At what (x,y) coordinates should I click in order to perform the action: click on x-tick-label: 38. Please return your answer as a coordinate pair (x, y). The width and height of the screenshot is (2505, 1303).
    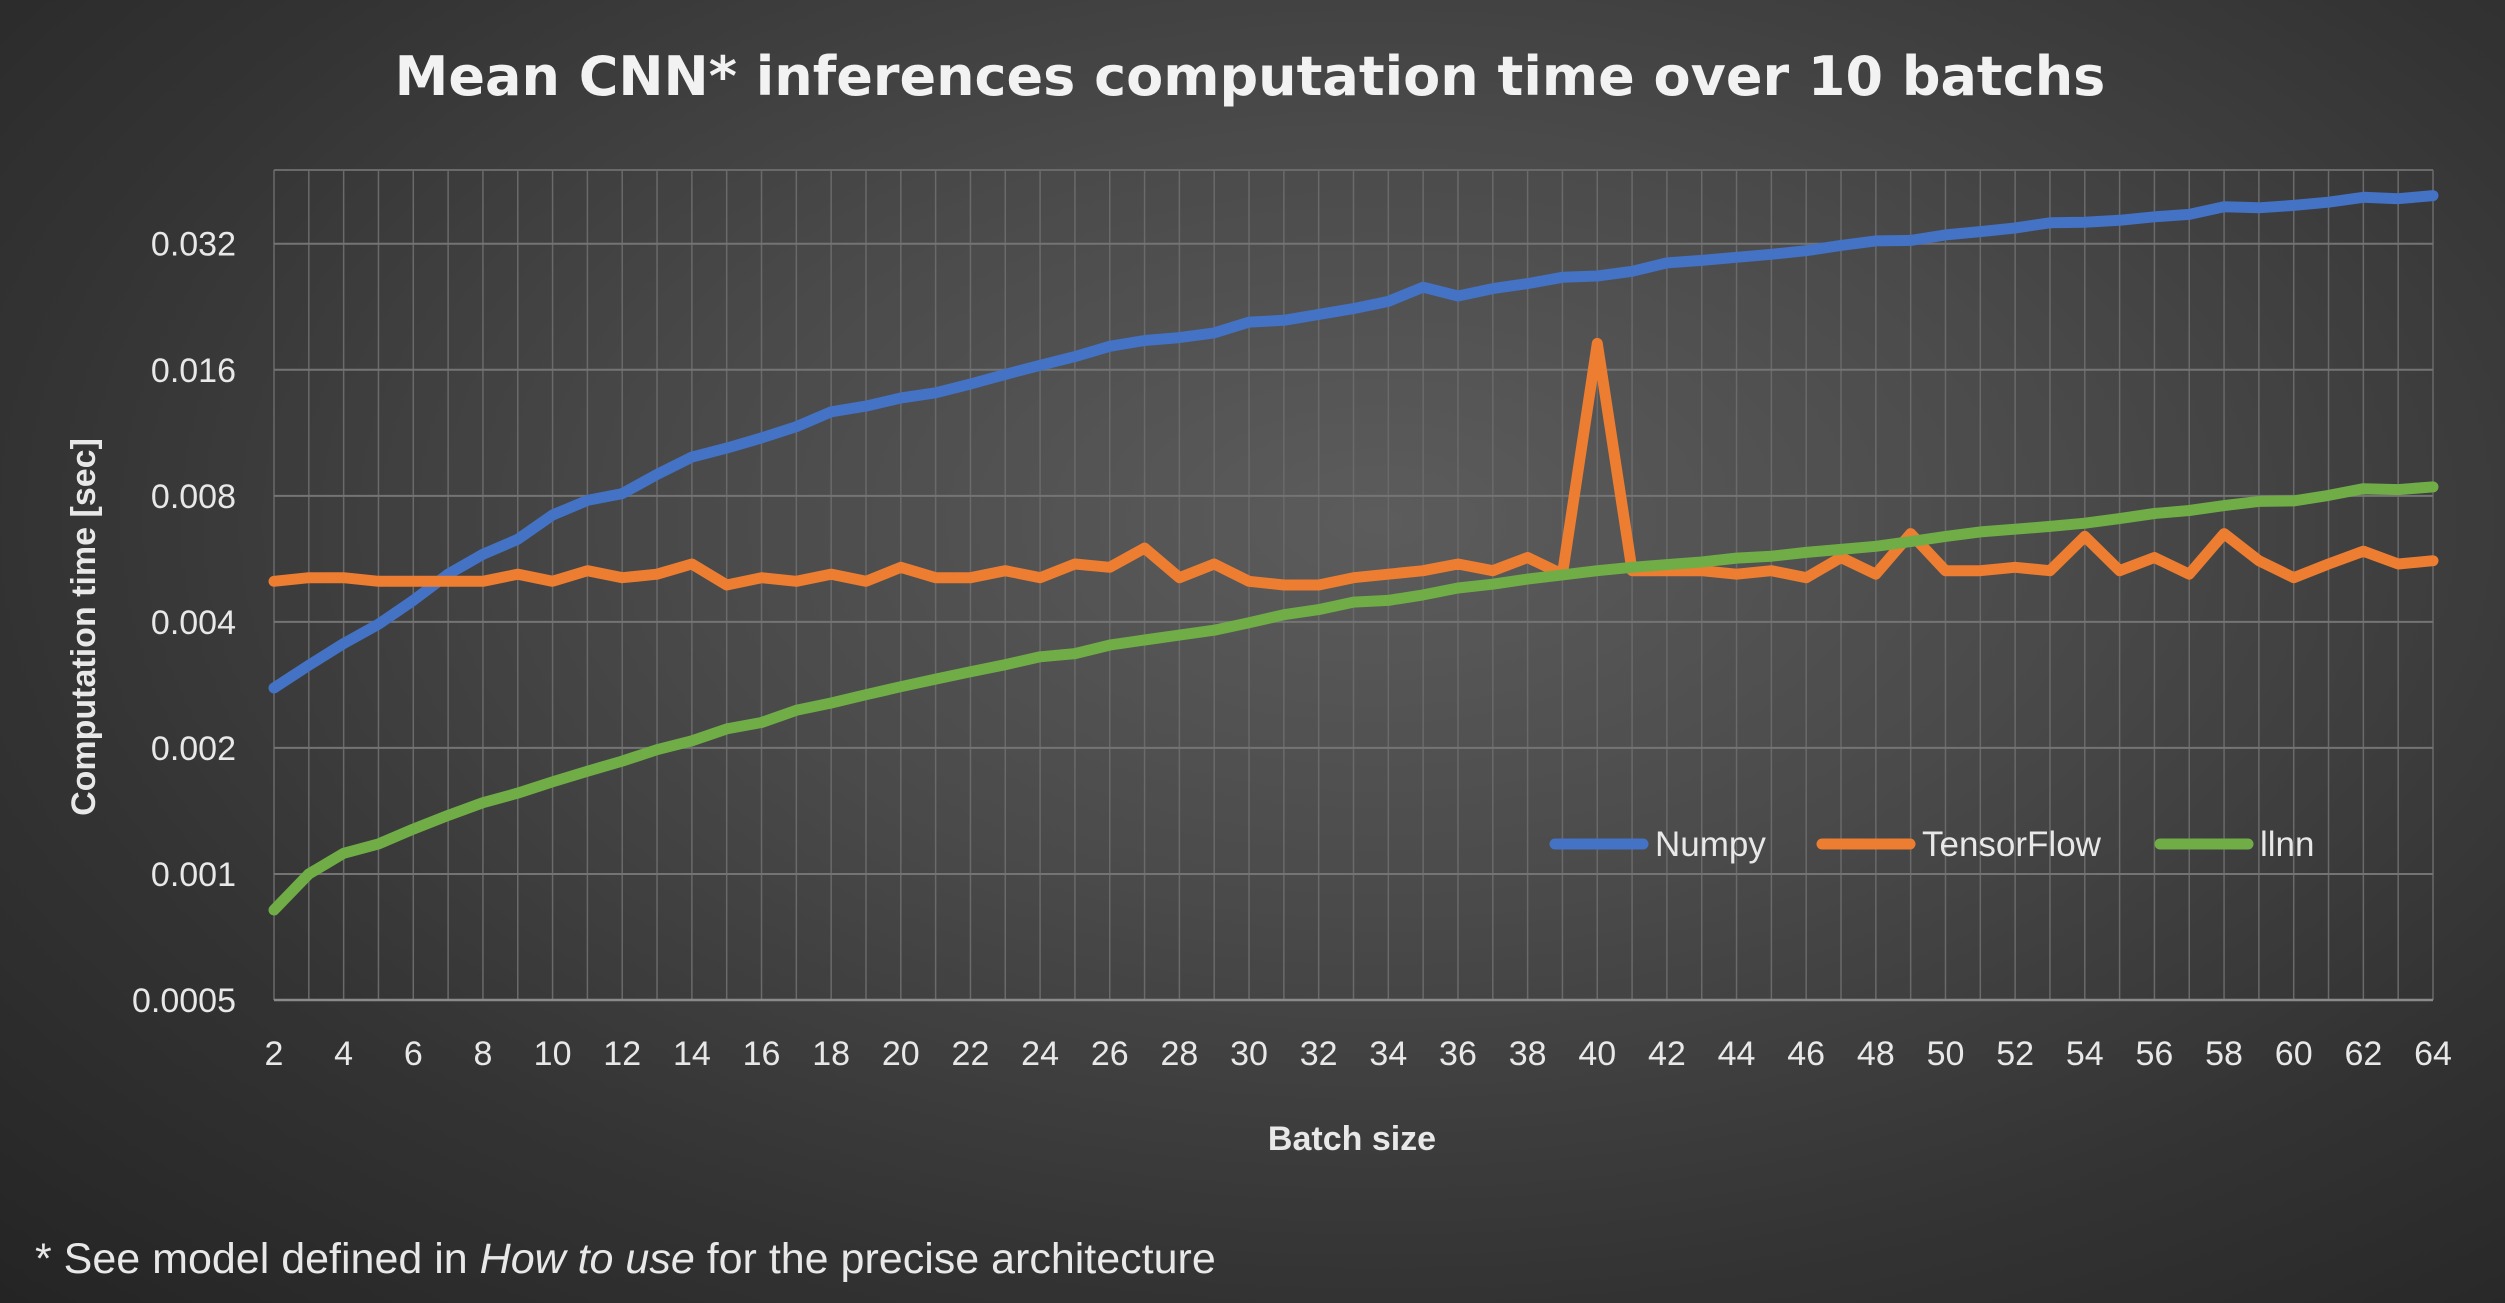
    Looking at the image, I should click on (1528, 1054).